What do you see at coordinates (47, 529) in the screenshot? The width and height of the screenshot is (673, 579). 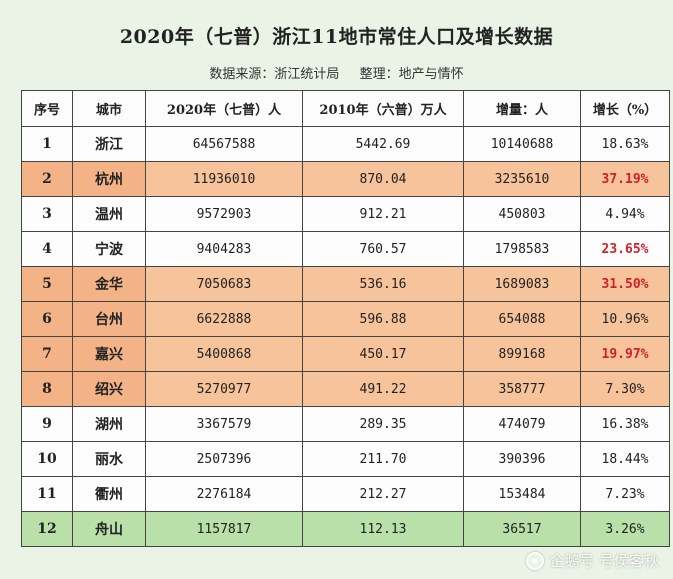 I see `cell-seq: 12` at bounding box center [47, 529].